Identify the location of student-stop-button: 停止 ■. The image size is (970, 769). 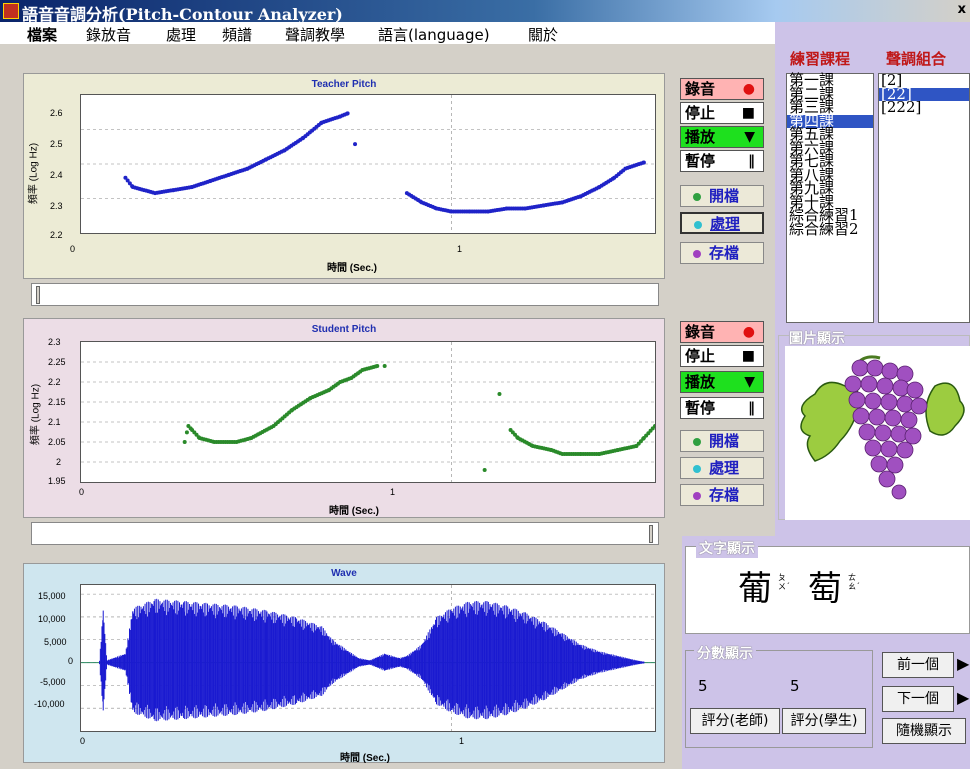
(722, 356).